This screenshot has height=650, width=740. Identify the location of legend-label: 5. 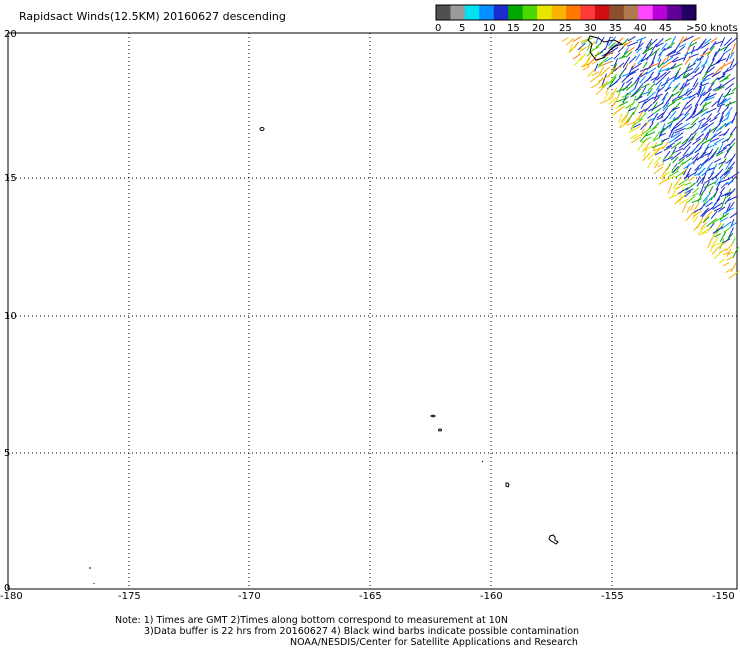
(462, 28).